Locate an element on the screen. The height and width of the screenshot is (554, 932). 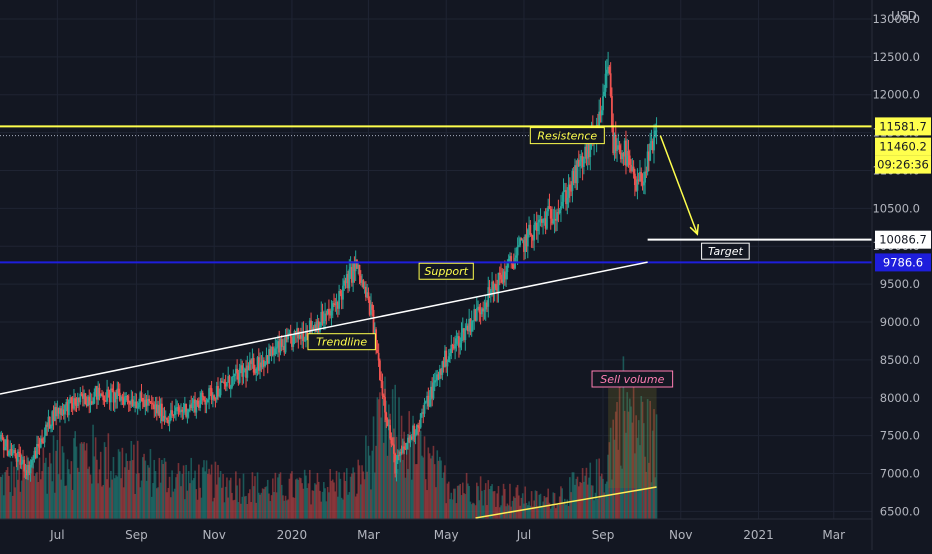
annotation-label: Target is located at coordinates (725, 251).